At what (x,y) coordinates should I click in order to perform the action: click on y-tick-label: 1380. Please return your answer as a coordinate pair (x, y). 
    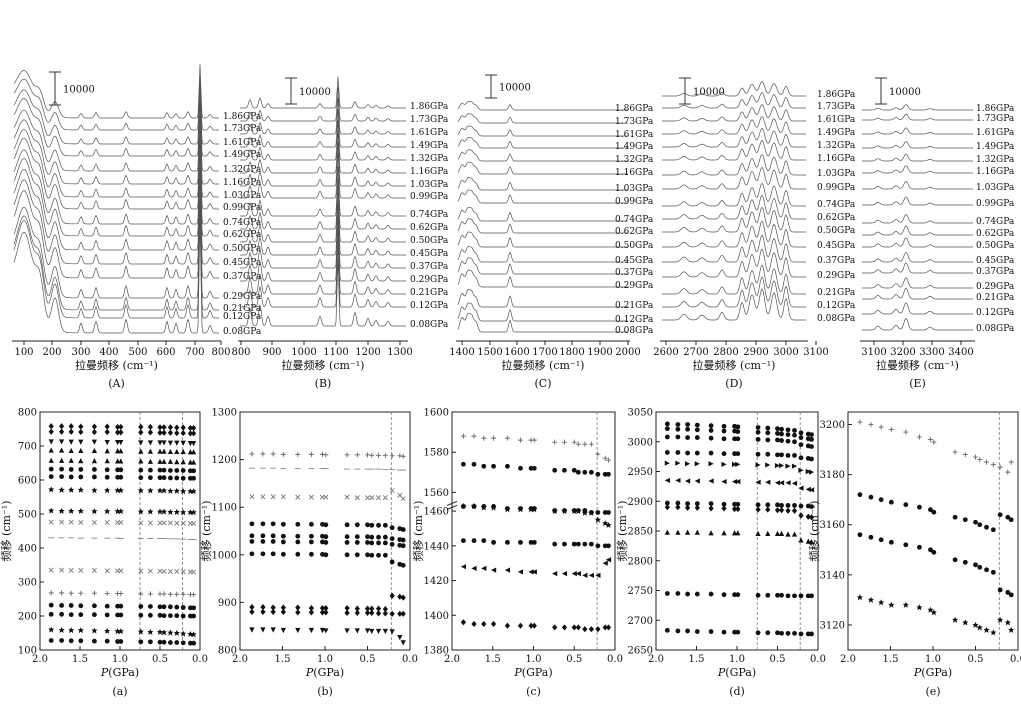
    Looking at the image, I should click on (436, 651).